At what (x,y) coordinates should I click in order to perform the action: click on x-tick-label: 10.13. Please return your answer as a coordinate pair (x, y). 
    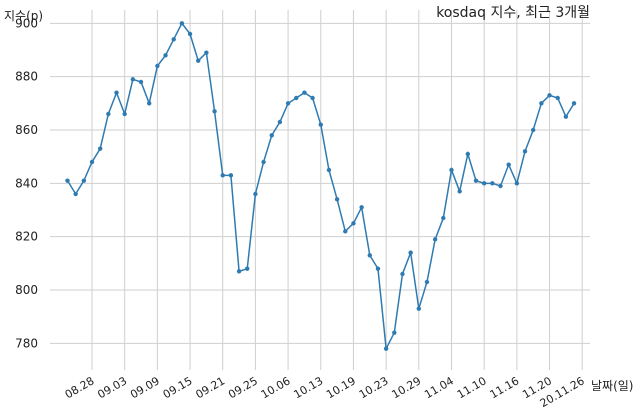
    Looking at the image, I should click on (308, 387).